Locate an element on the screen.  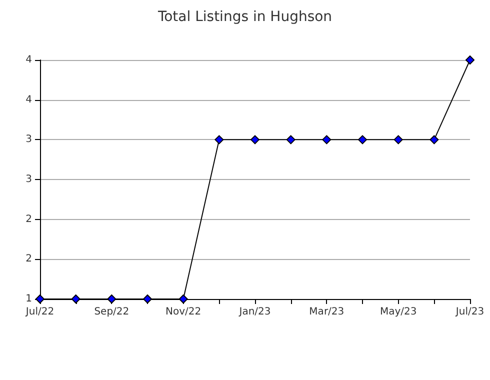
y-tick-label: 1 is located at coordinates (29, 299).